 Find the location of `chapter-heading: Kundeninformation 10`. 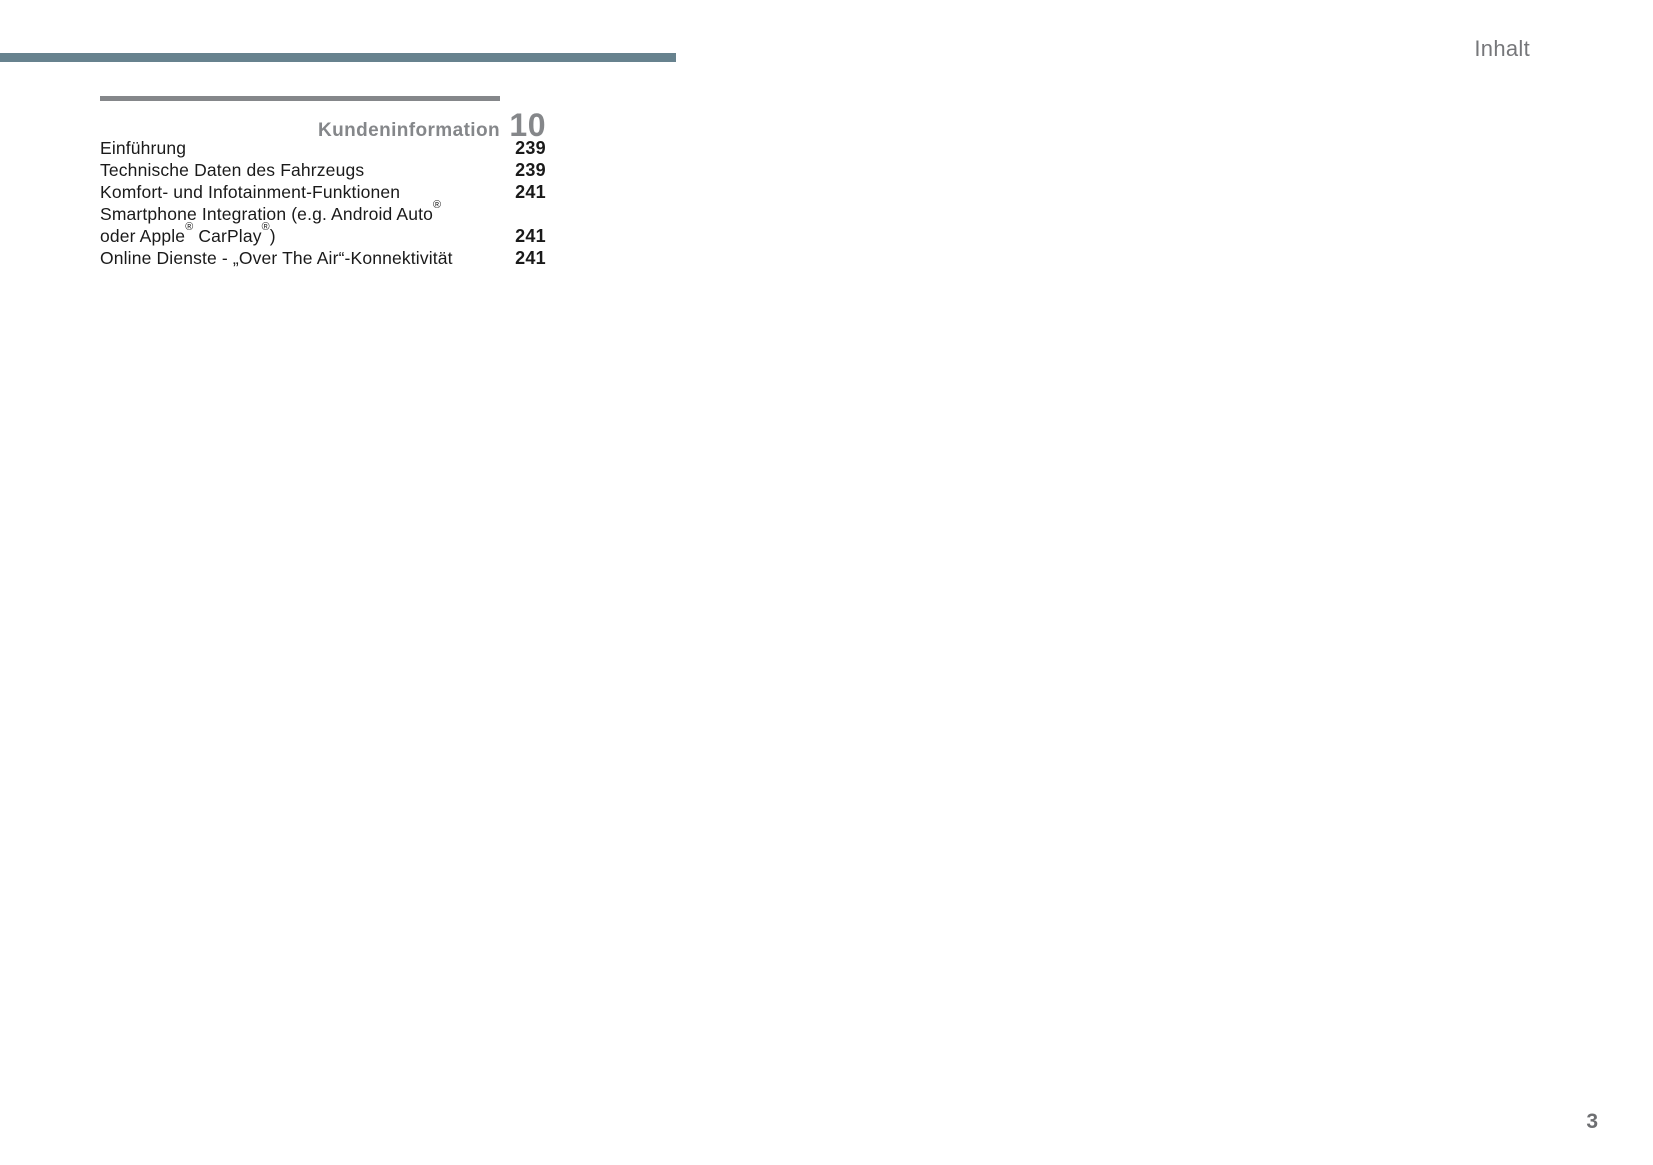

chapter-heading: Kundeninformation 10 is located at coordinates (323, 125).